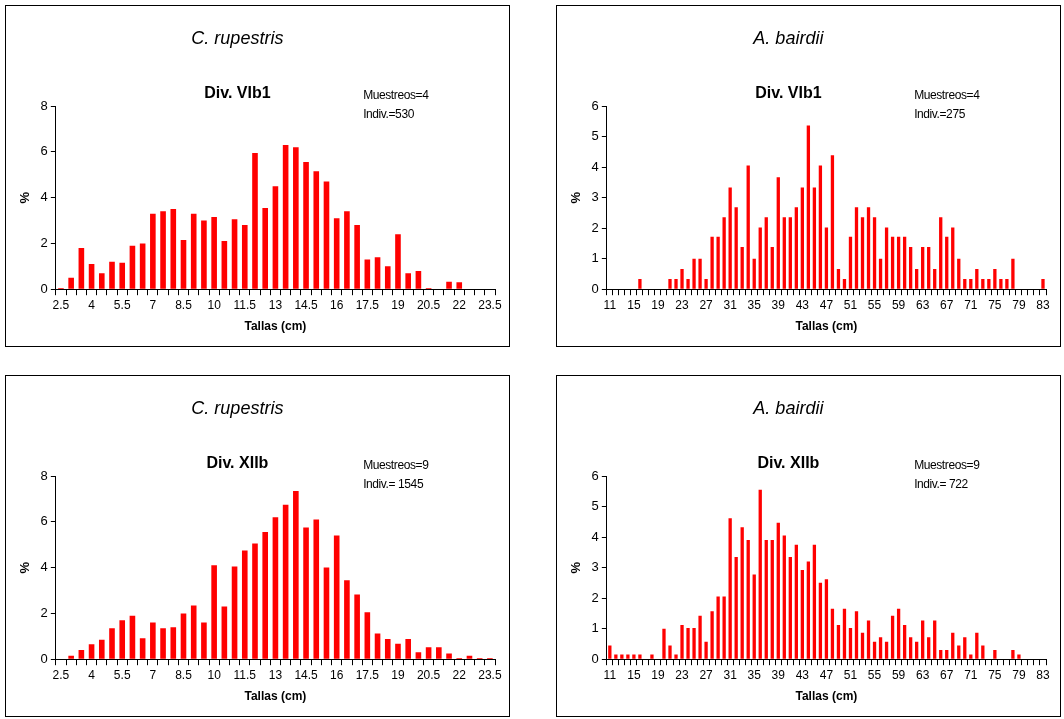 This screenshot has height=719, width=1064. I want to click on x-tick-label: 27, so click(706, 304).